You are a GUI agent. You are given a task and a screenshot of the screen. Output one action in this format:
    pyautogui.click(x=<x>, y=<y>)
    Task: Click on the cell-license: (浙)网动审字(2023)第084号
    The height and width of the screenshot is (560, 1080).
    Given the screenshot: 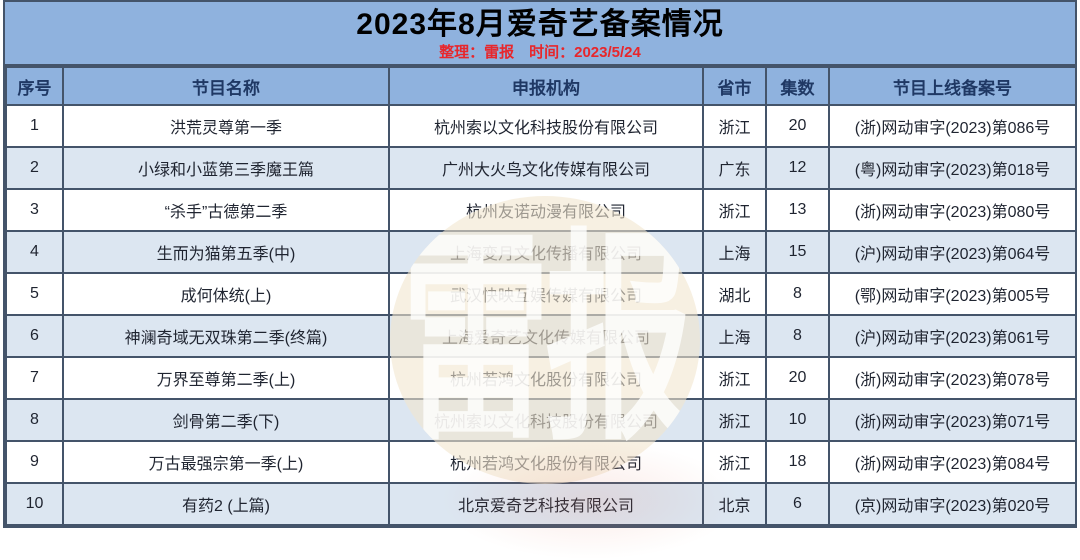 What is the action you would take?
    pyautogui.click(x=952, y=462)
    